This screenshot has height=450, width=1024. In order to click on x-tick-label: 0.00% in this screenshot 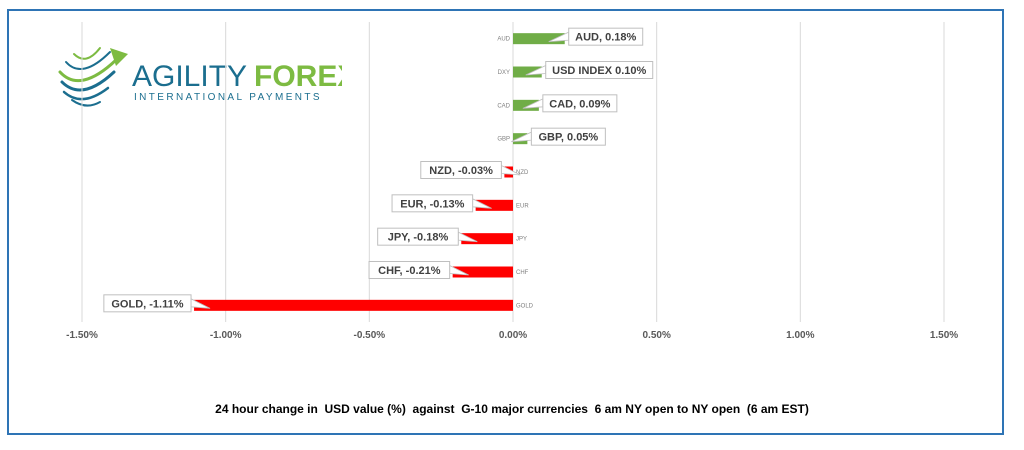, I will do `click(513, 335)`.